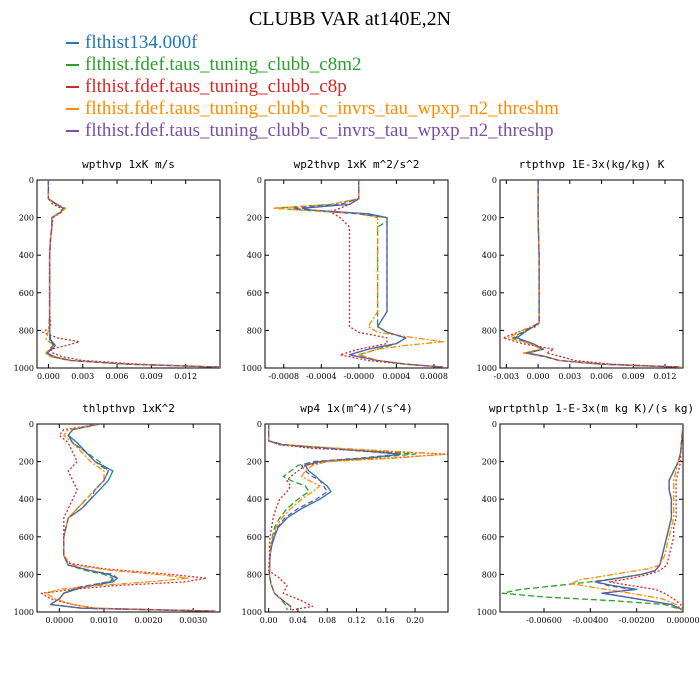 Image resolution: width=700 pixels, height=700 pixels. What do you see at coordinates (312, 43) in the screenshot?
I see `legend-item: flthist134.000f` at bounding box center [312, 43].